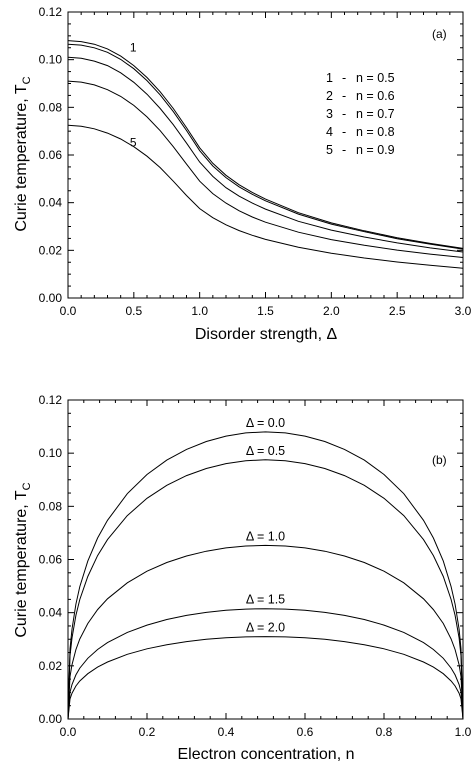  Describe the element at coordinates (27, 80) in the screenshot. I see `panel-a-y-axis-title-sub: C` at that location.